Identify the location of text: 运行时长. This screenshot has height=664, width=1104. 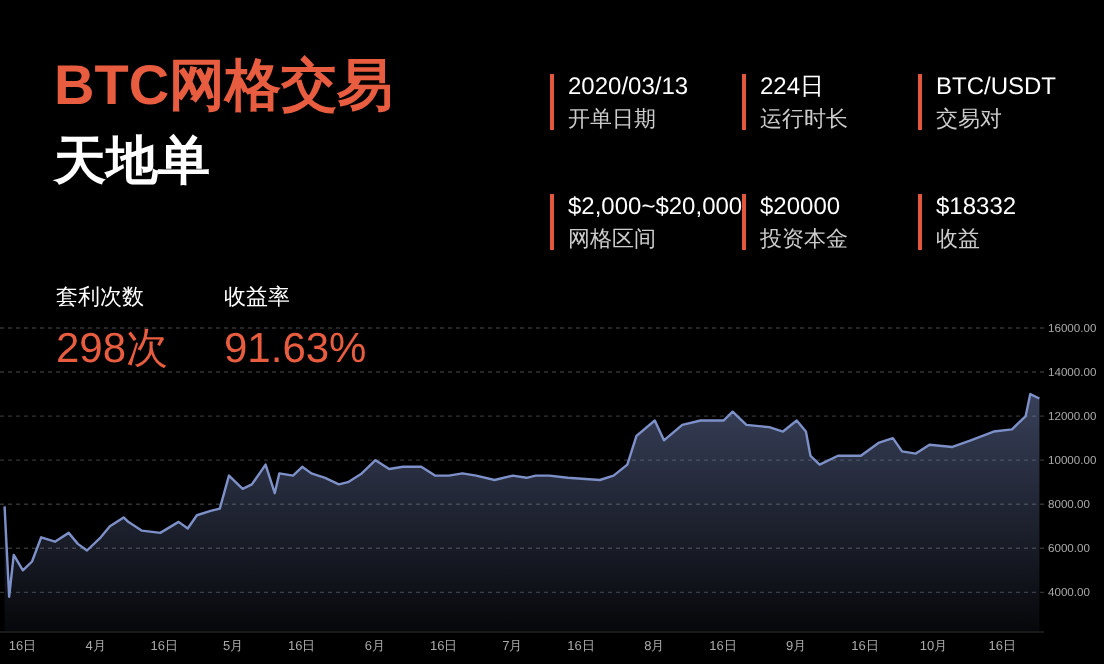
(804, 119).